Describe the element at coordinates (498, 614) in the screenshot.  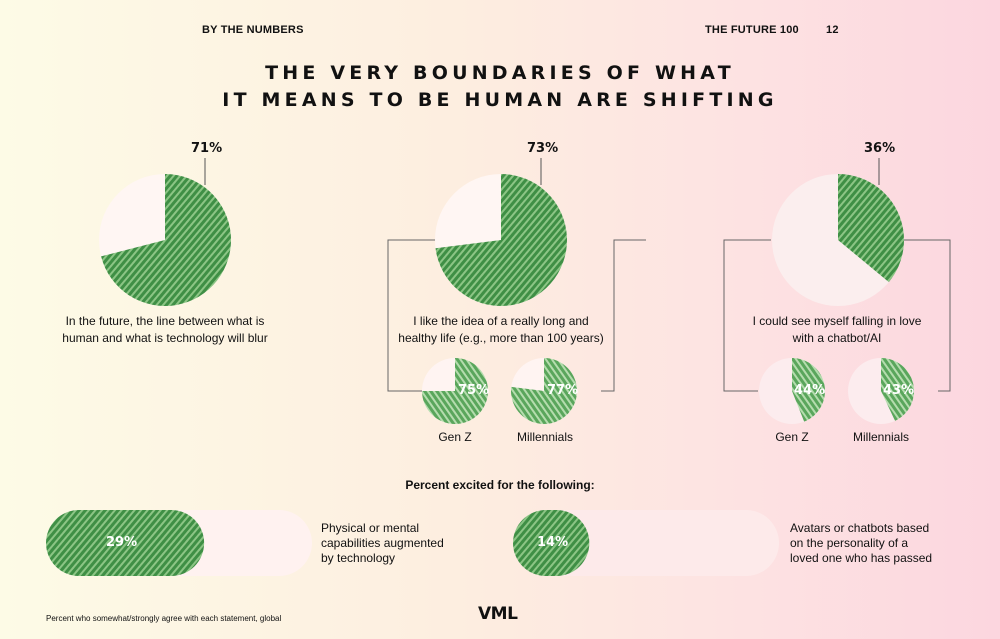
I see `vml-logo: VML` at that location.